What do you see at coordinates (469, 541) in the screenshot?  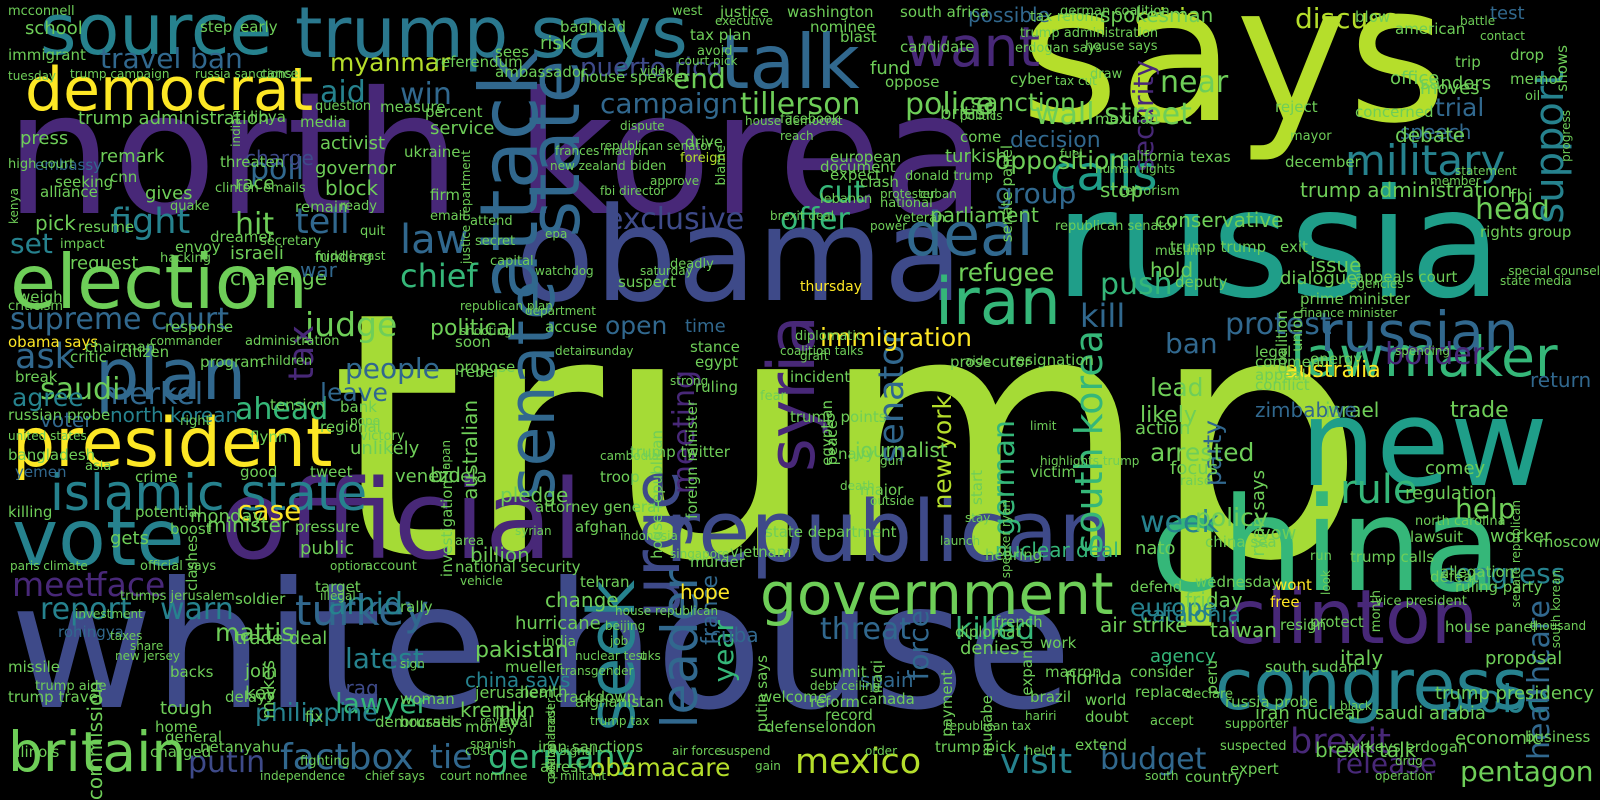 I see `word-area: area` at bounding box center [469, 541].